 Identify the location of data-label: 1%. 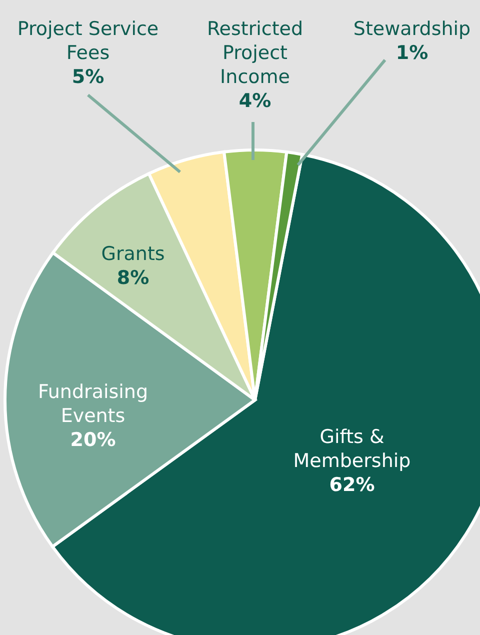
(412, 53).